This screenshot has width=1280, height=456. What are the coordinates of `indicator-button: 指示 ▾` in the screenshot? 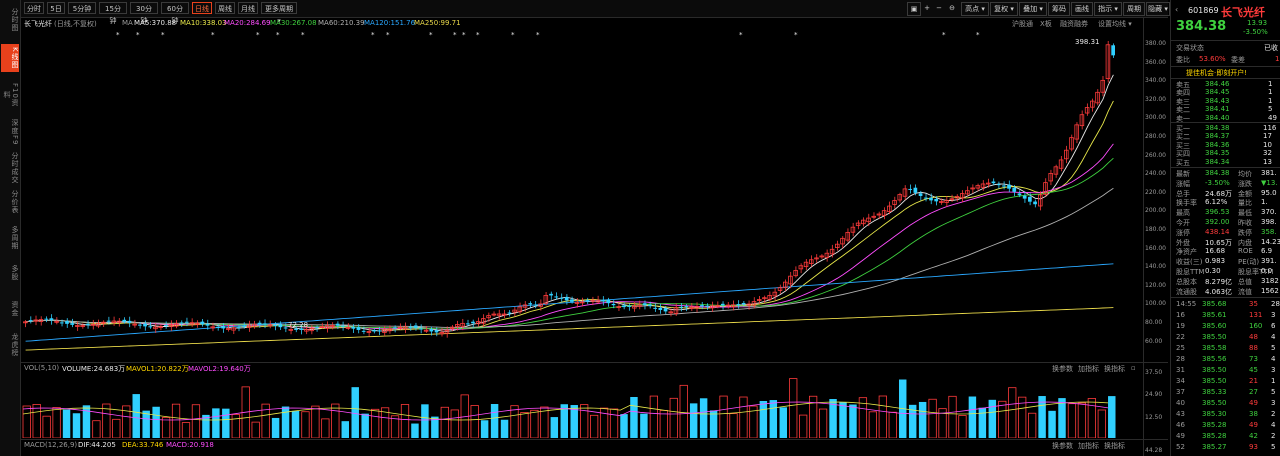 It's located at (1108, 9).